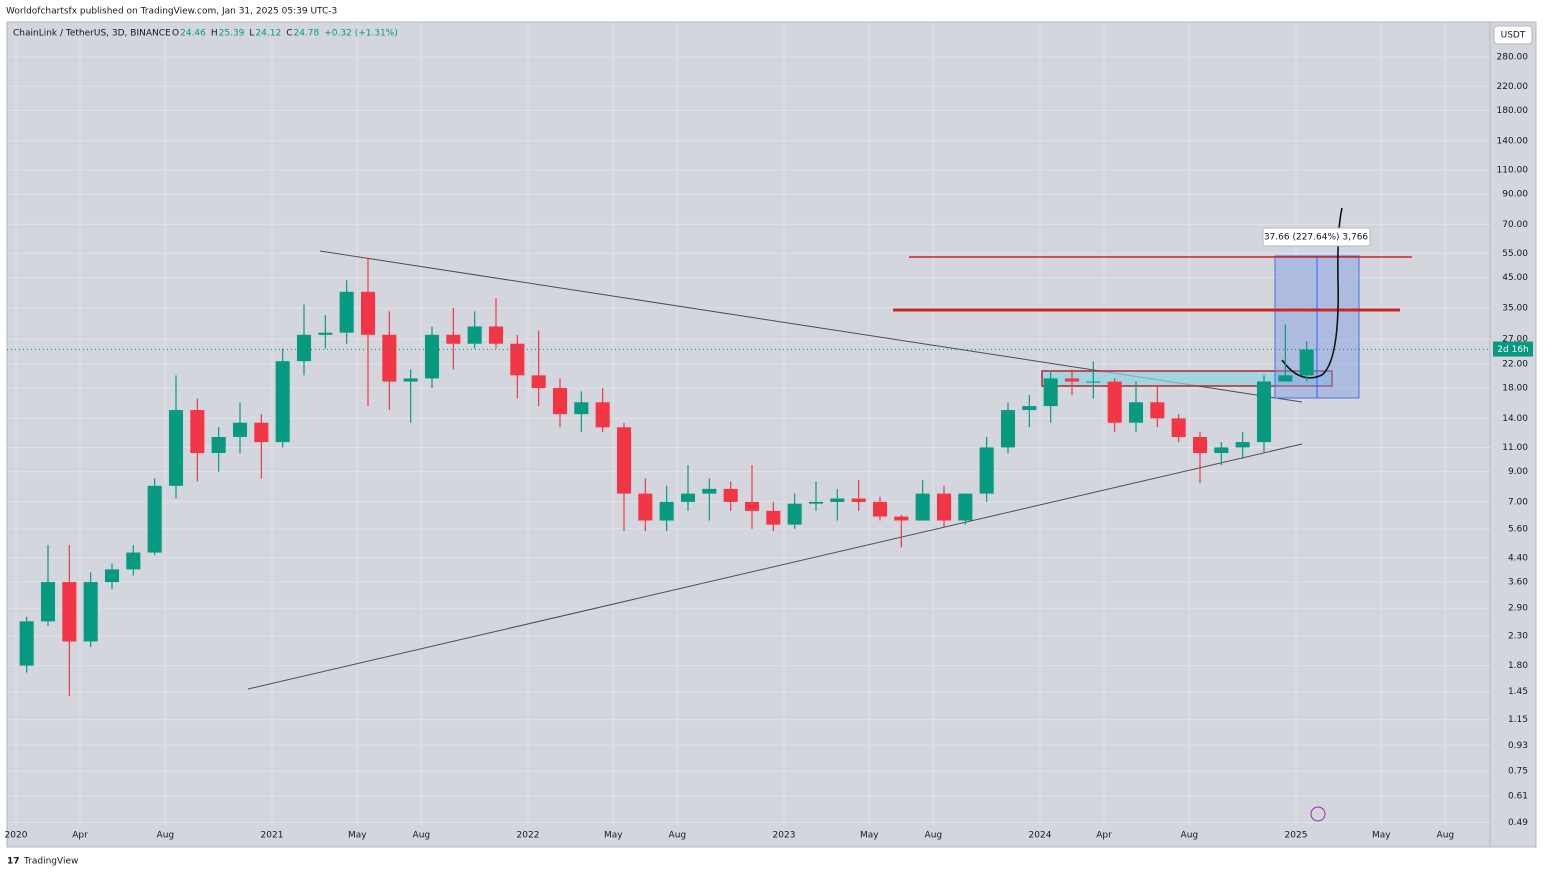 Image resolution: width=1546 pixels, height=877 pixels. I want to click on x-tick-label: 2024, so click(1040, 836).